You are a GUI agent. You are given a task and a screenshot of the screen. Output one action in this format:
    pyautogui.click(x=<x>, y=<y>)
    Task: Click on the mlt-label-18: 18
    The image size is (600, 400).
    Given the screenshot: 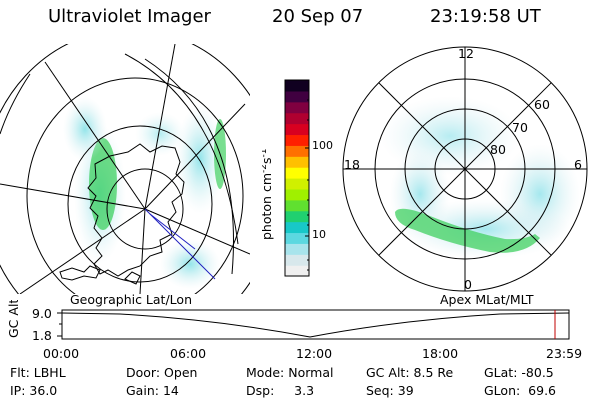 What is the action you would take?
    pyautogui.click(x=352, y=164)
    